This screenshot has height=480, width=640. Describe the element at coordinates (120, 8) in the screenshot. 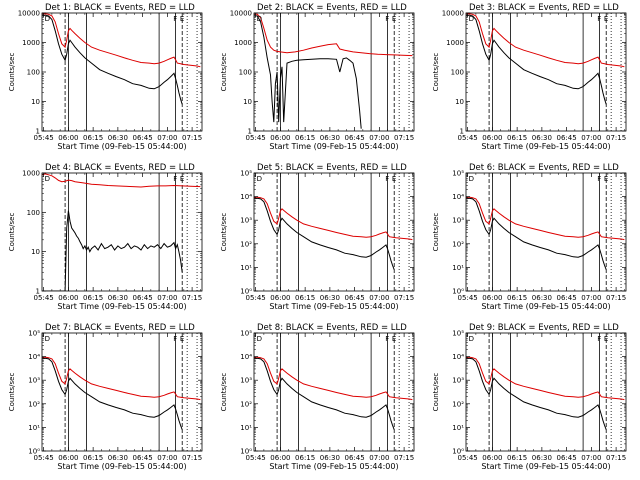

I see `panel-title: Det 1: BLACK = Events, RED = LLD` at that location.